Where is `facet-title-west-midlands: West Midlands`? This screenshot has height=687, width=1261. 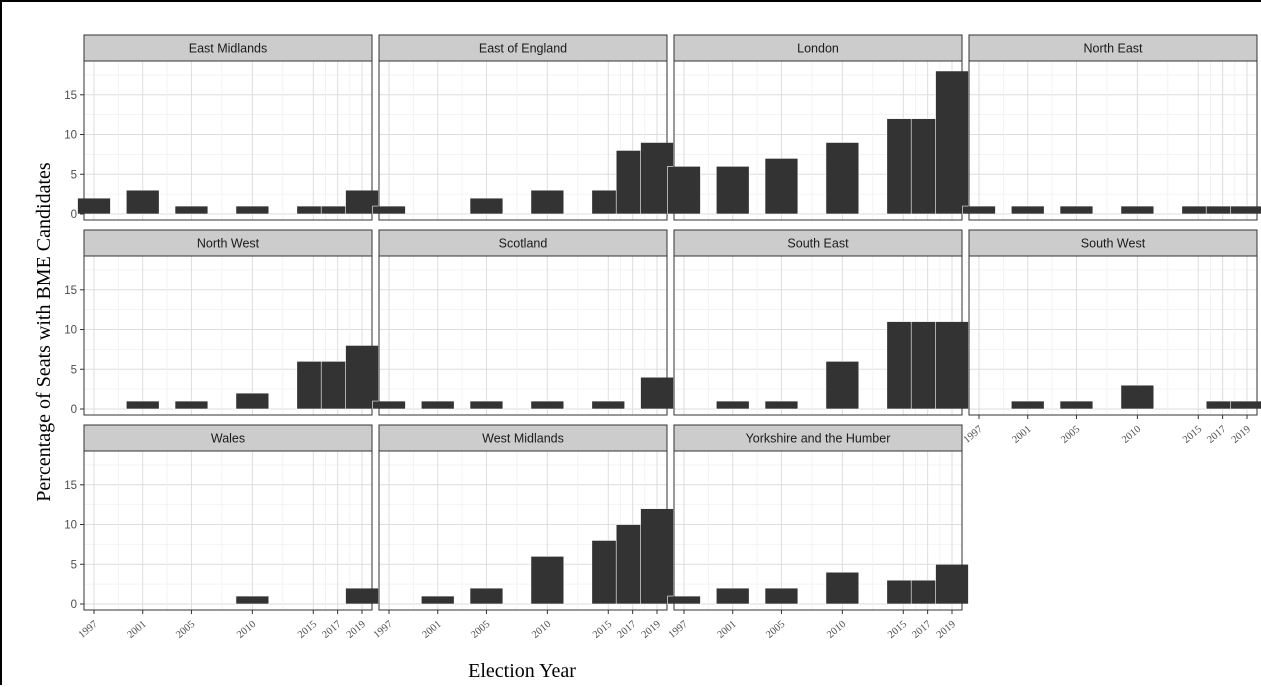 facet-title-west-midlands: West Midlands is located at coordinates (523, 439).